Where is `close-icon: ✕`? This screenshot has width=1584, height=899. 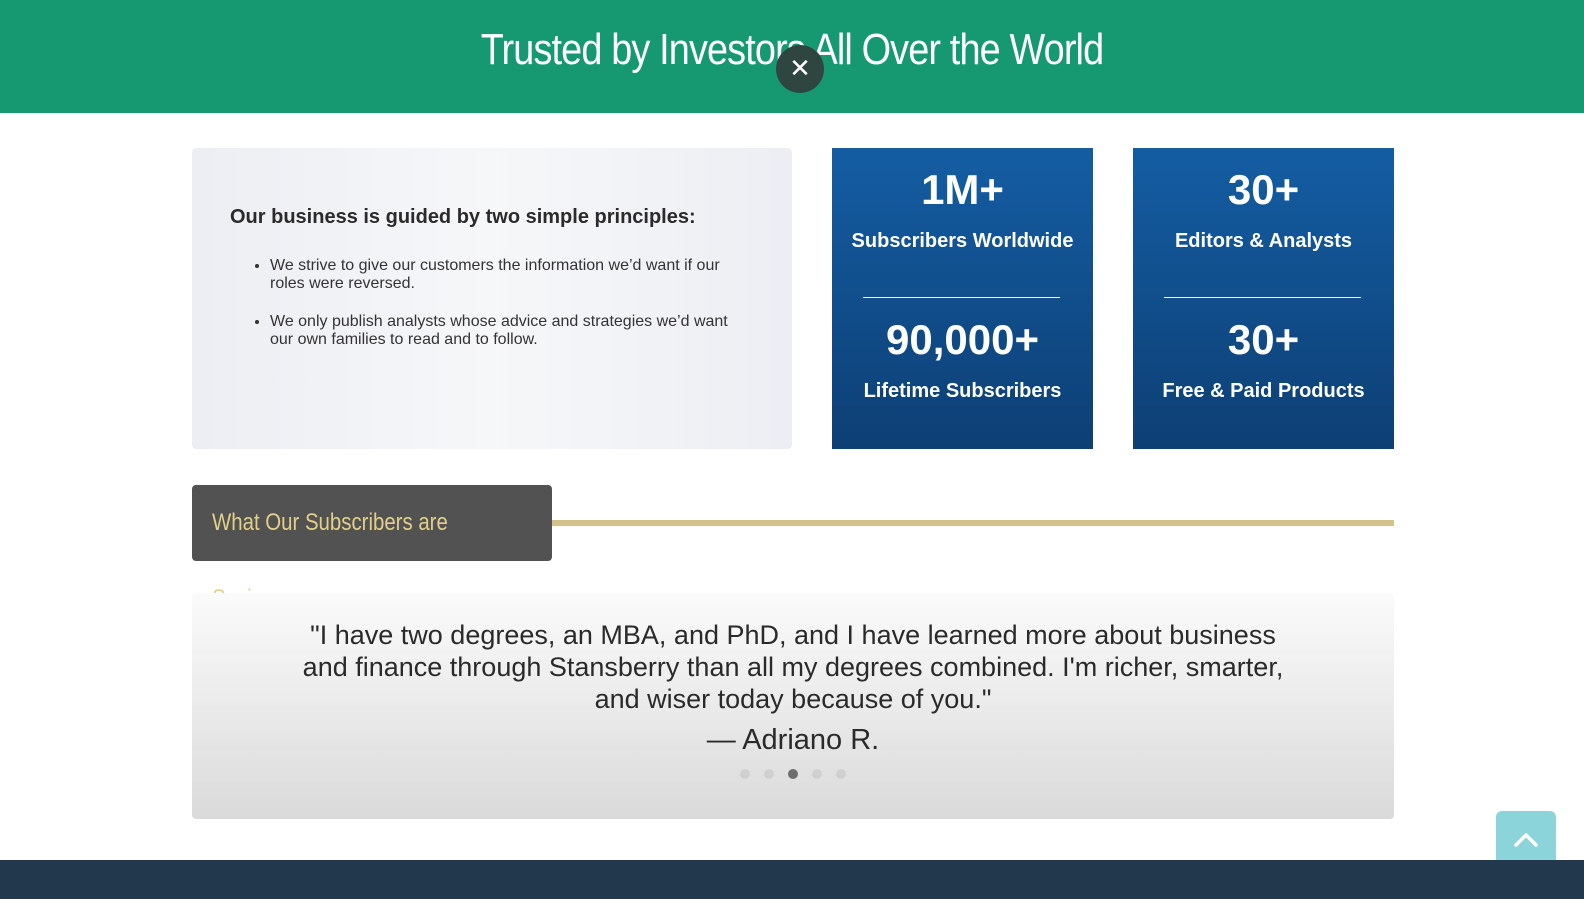
close-icon: ✕ is located at coordinates (800, 68).